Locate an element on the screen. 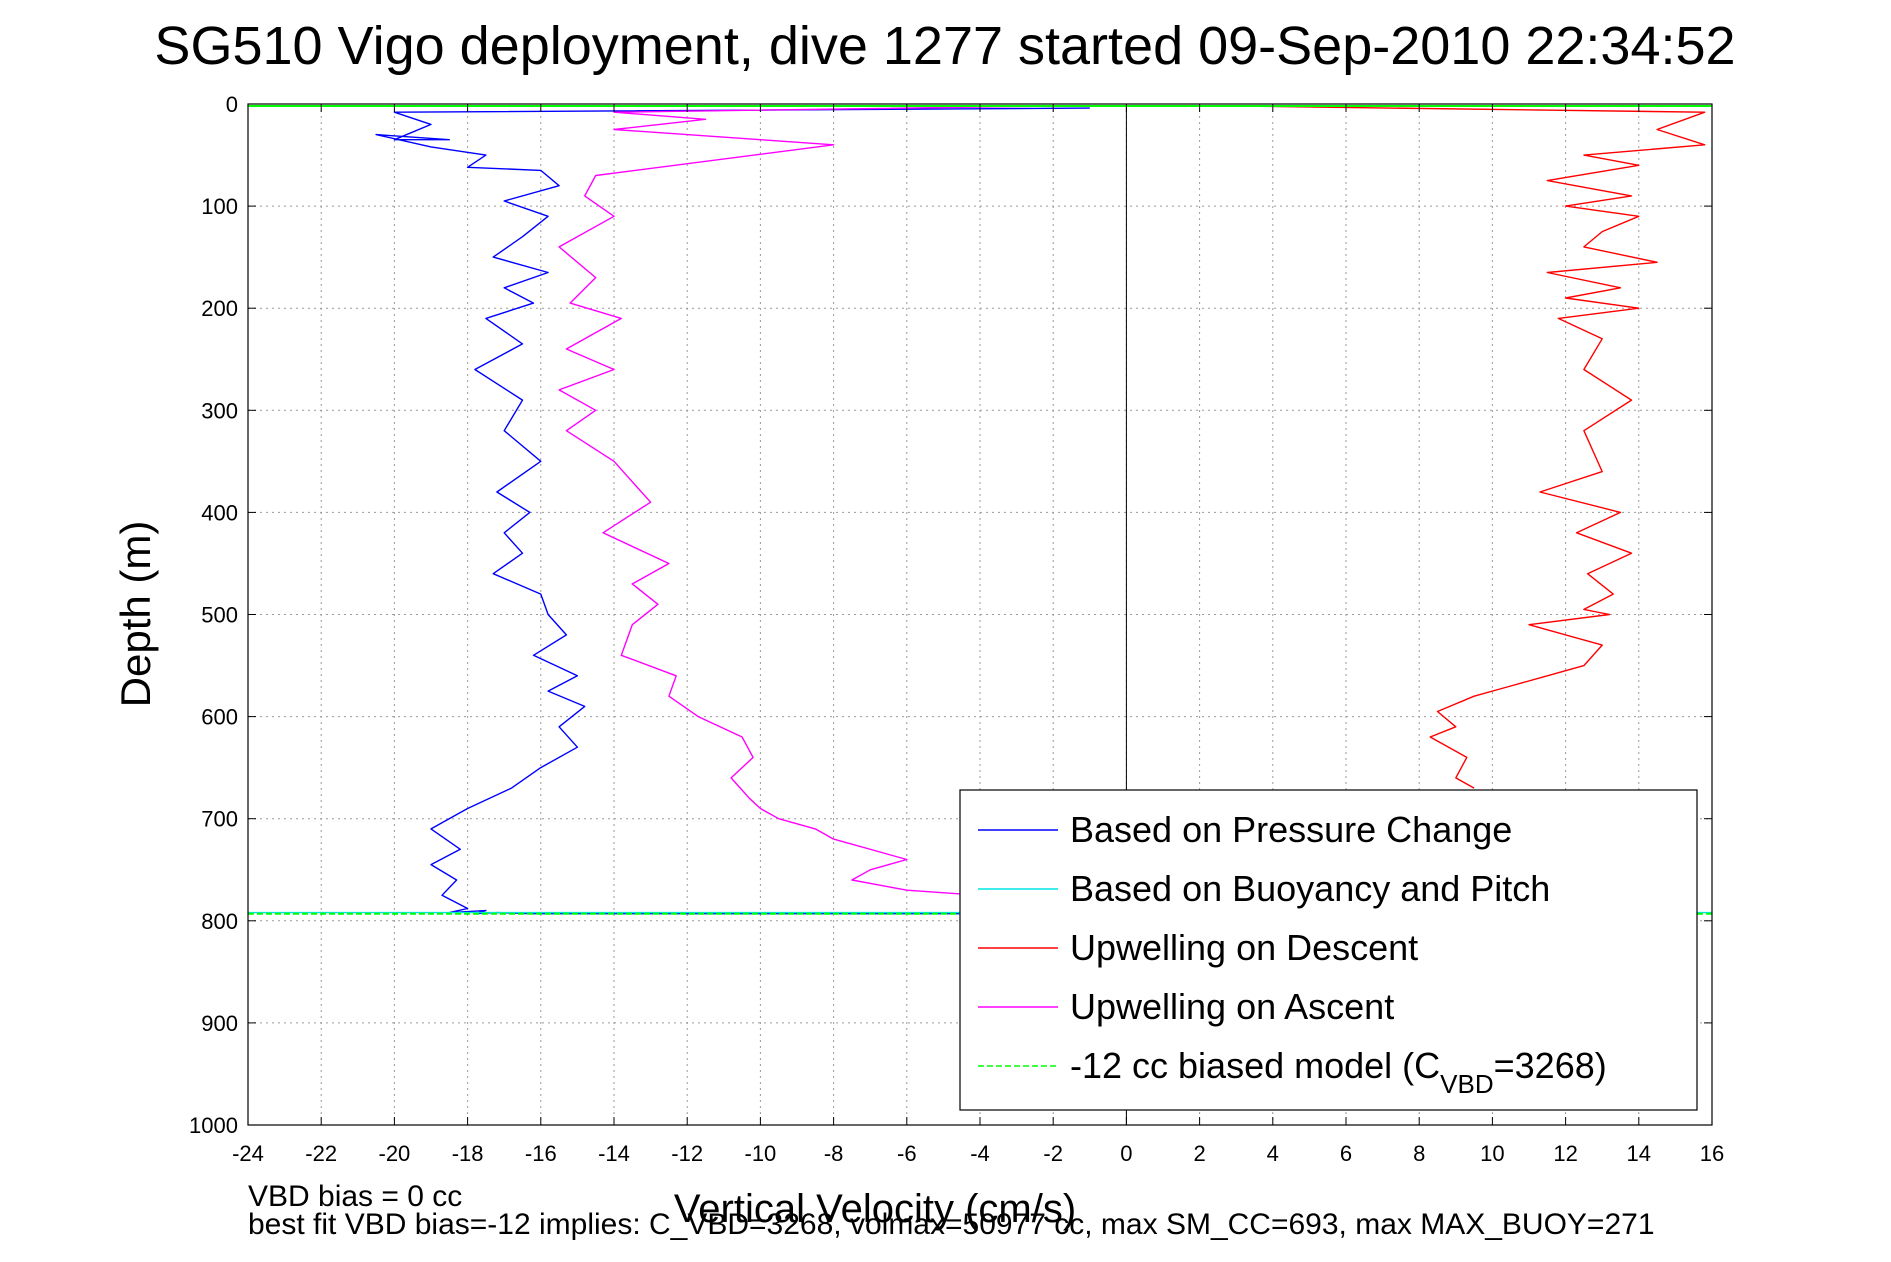 This screenshot has width=1891, height=1262. legend-label-4: Upwelling on Ascent is located at coordinates (1232, 1006).